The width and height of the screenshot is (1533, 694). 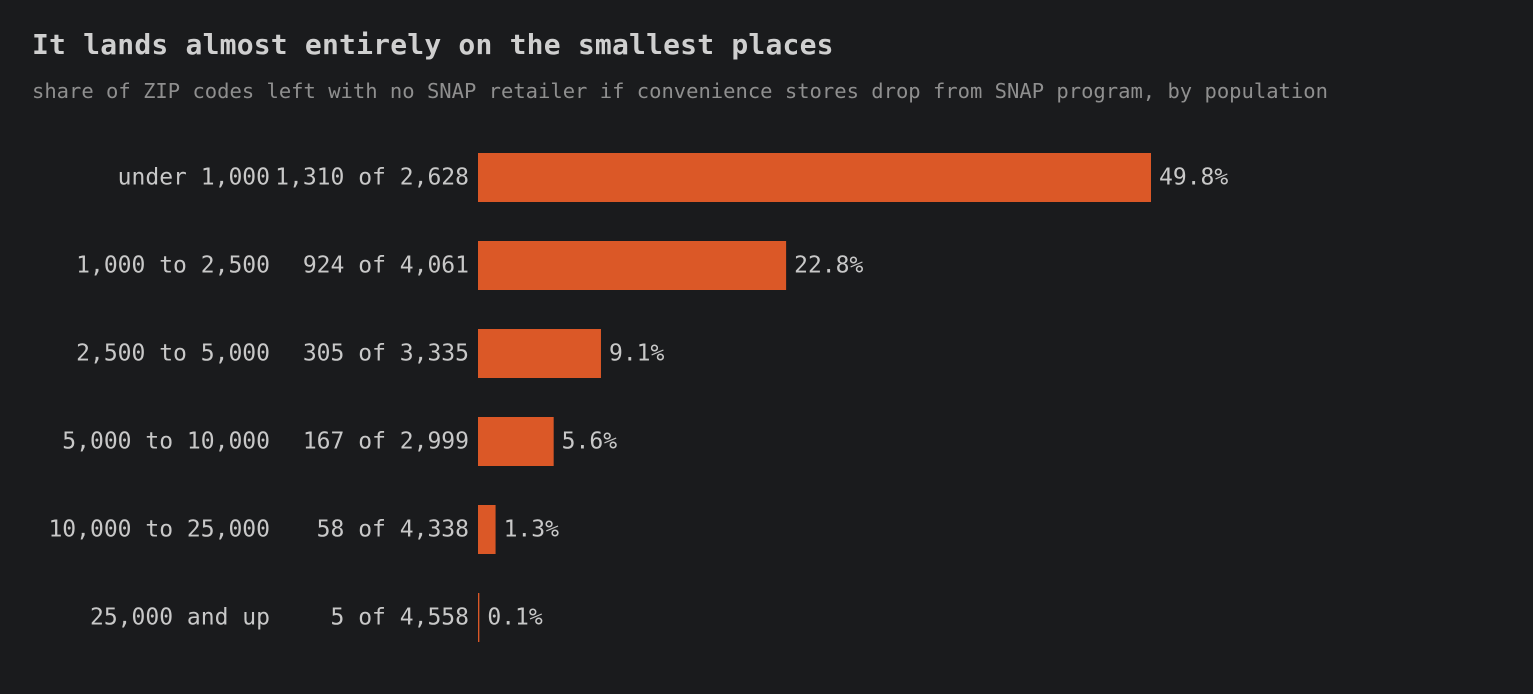 What do you see at coordinates (590, 442) in the screenshot?
I see `value-label: 5.6%` at bounding box center [590, 442].